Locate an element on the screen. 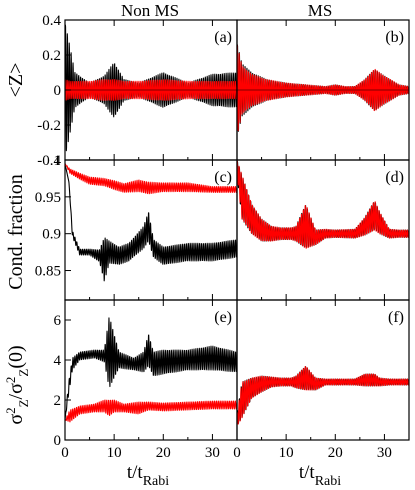  y-axis-label-variance: σ2Z/σ2Z(0) is located at coordinates (17, 384).